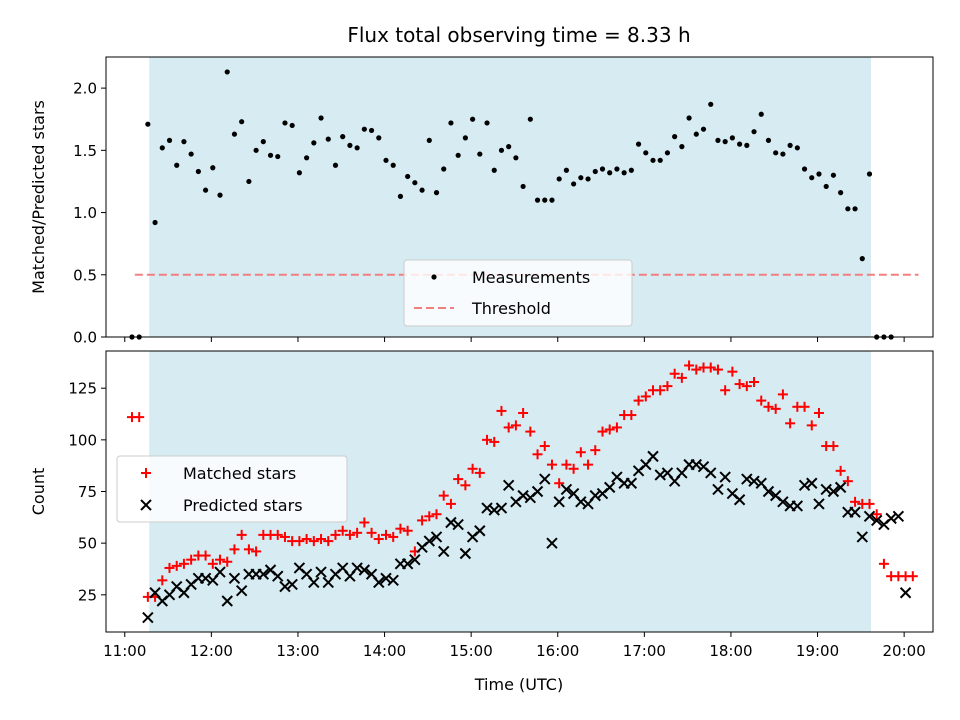  Describe the element at coordinates (146, 473) in the screenshot. I see `legend-matched-marker` at that location.